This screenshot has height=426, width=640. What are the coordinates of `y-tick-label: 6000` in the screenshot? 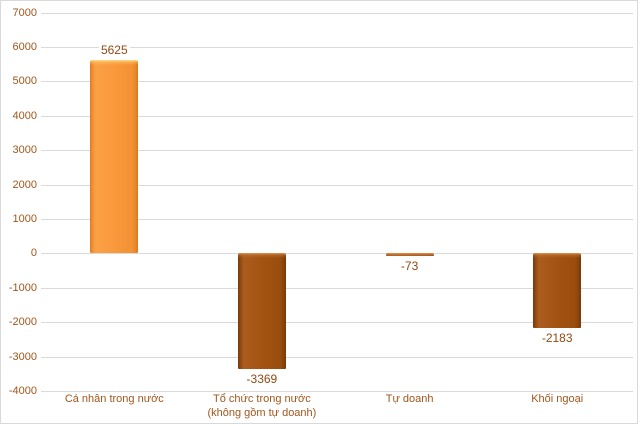 It's located at (24, 46).